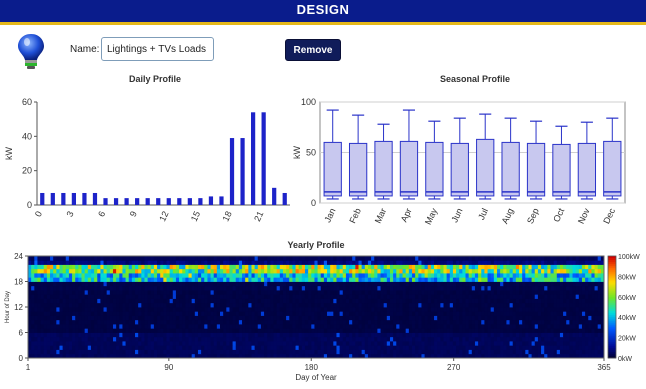  What do you see at coordinates (18, 256) in the screenshot?
I see `y-tick-label: 24` at bounding box center [18, 256].